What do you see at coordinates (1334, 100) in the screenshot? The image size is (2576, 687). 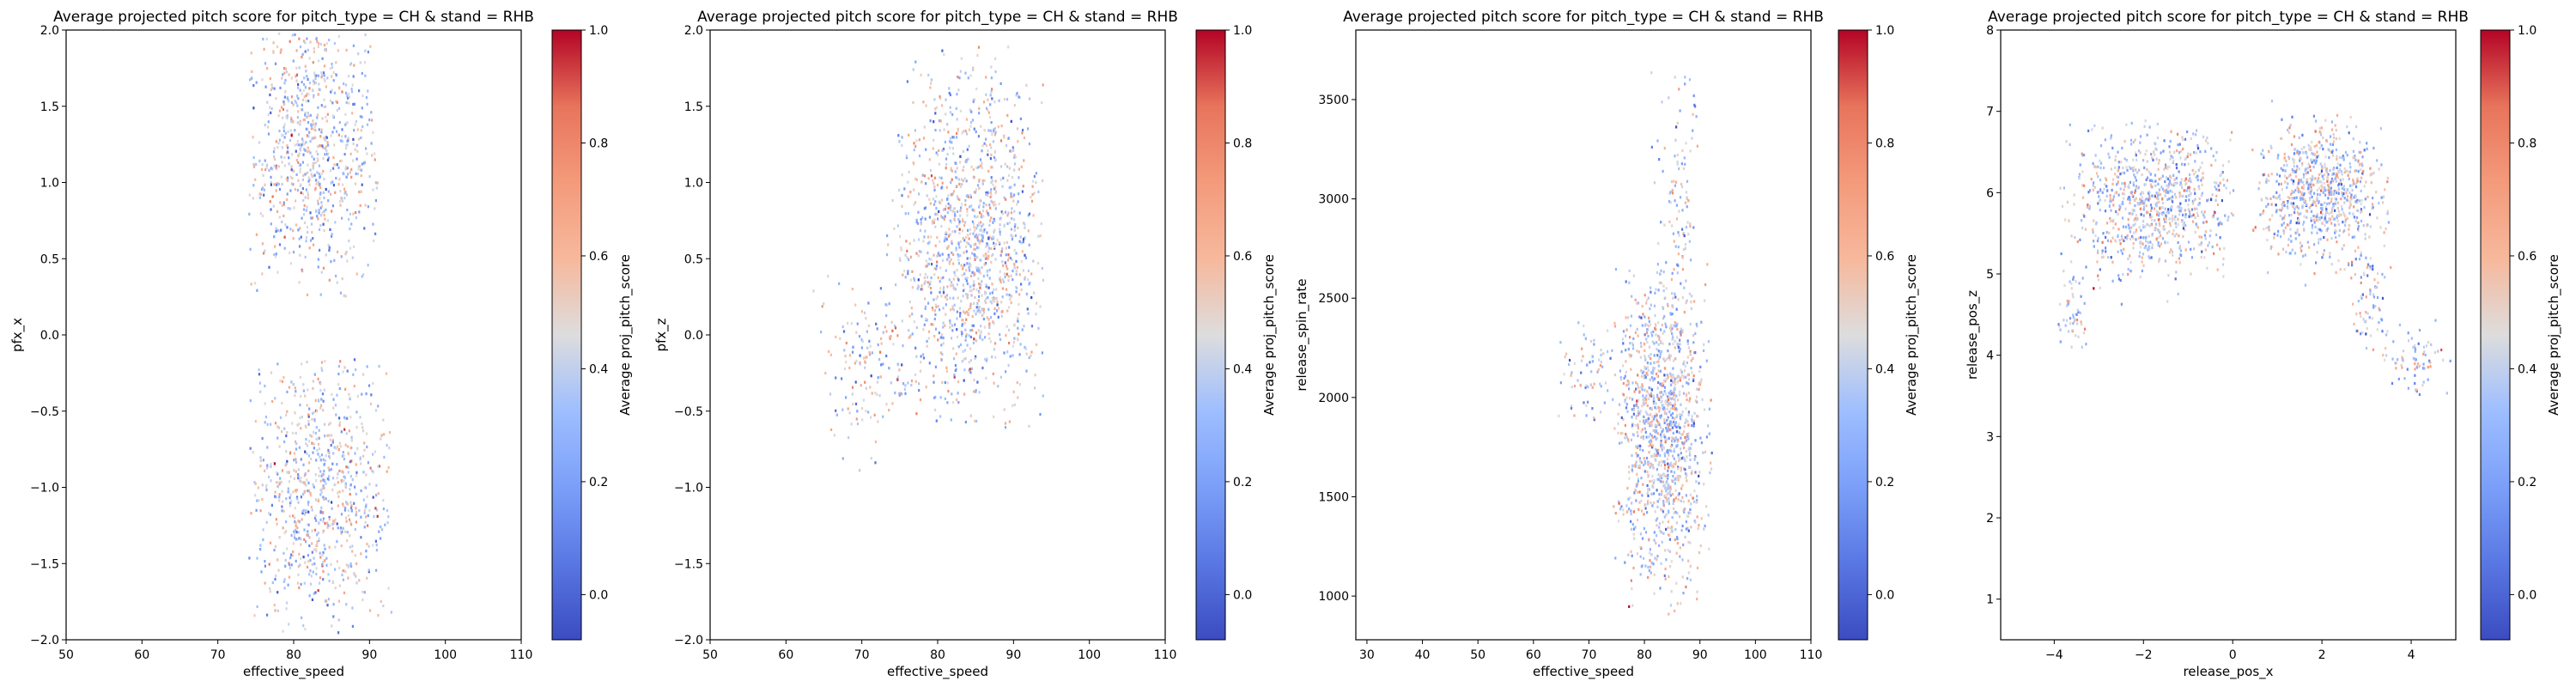 I see `y-tick-label: 3500` at bounding box center [1334, 100].